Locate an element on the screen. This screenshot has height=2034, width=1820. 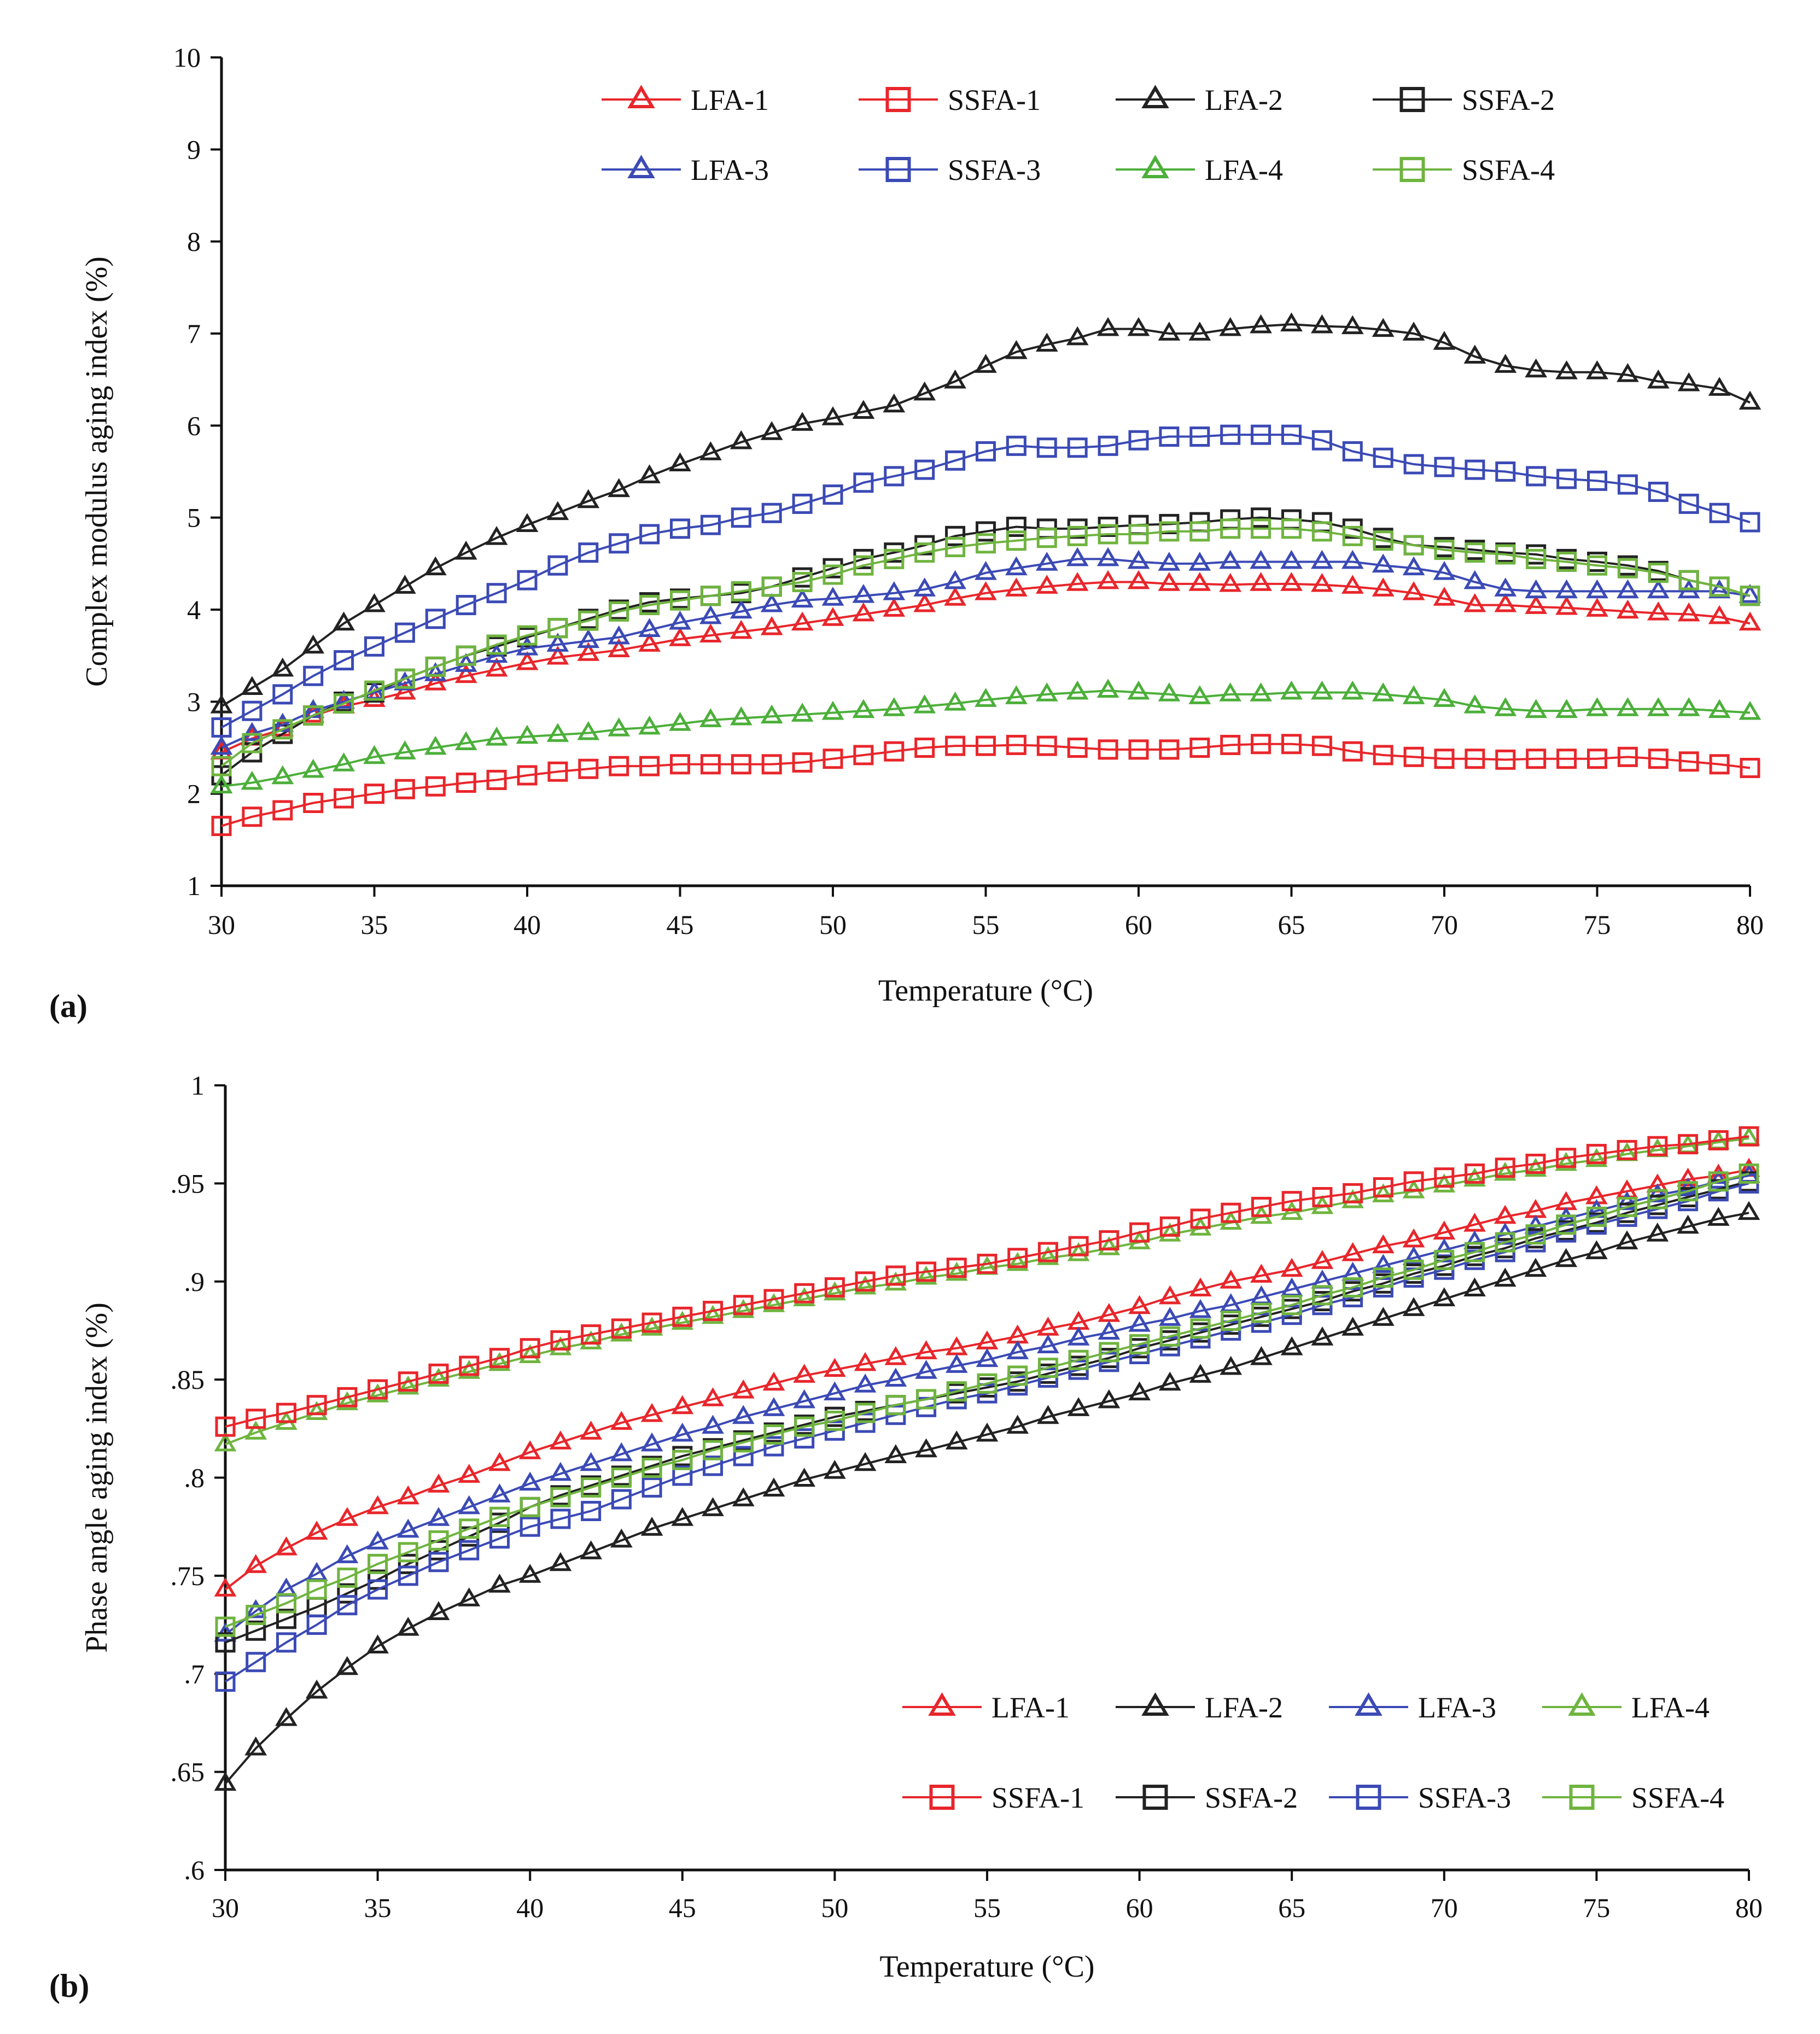
y-tick-label: .75 is located at coordinates (188, 1575).